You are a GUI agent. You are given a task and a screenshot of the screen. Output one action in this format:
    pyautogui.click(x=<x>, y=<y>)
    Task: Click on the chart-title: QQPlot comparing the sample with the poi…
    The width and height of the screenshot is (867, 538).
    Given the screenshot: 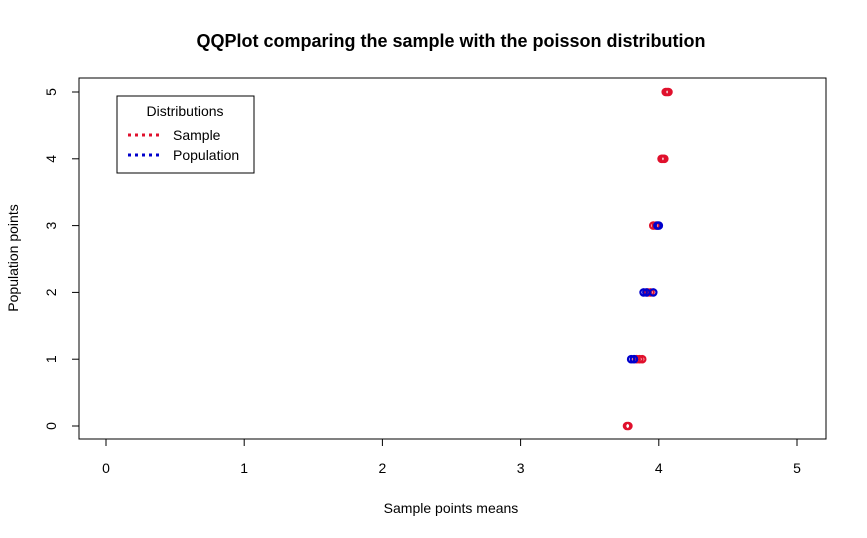 What is the action you would take?
    pyautogui.click(x=450, y=41)
    